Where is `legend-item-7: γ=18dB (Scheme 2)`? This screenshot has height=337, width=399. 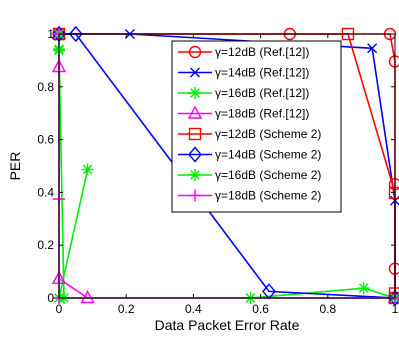 legend-item-7: γ=18dB (Scheme 2) is located at coordinates (249, 196).